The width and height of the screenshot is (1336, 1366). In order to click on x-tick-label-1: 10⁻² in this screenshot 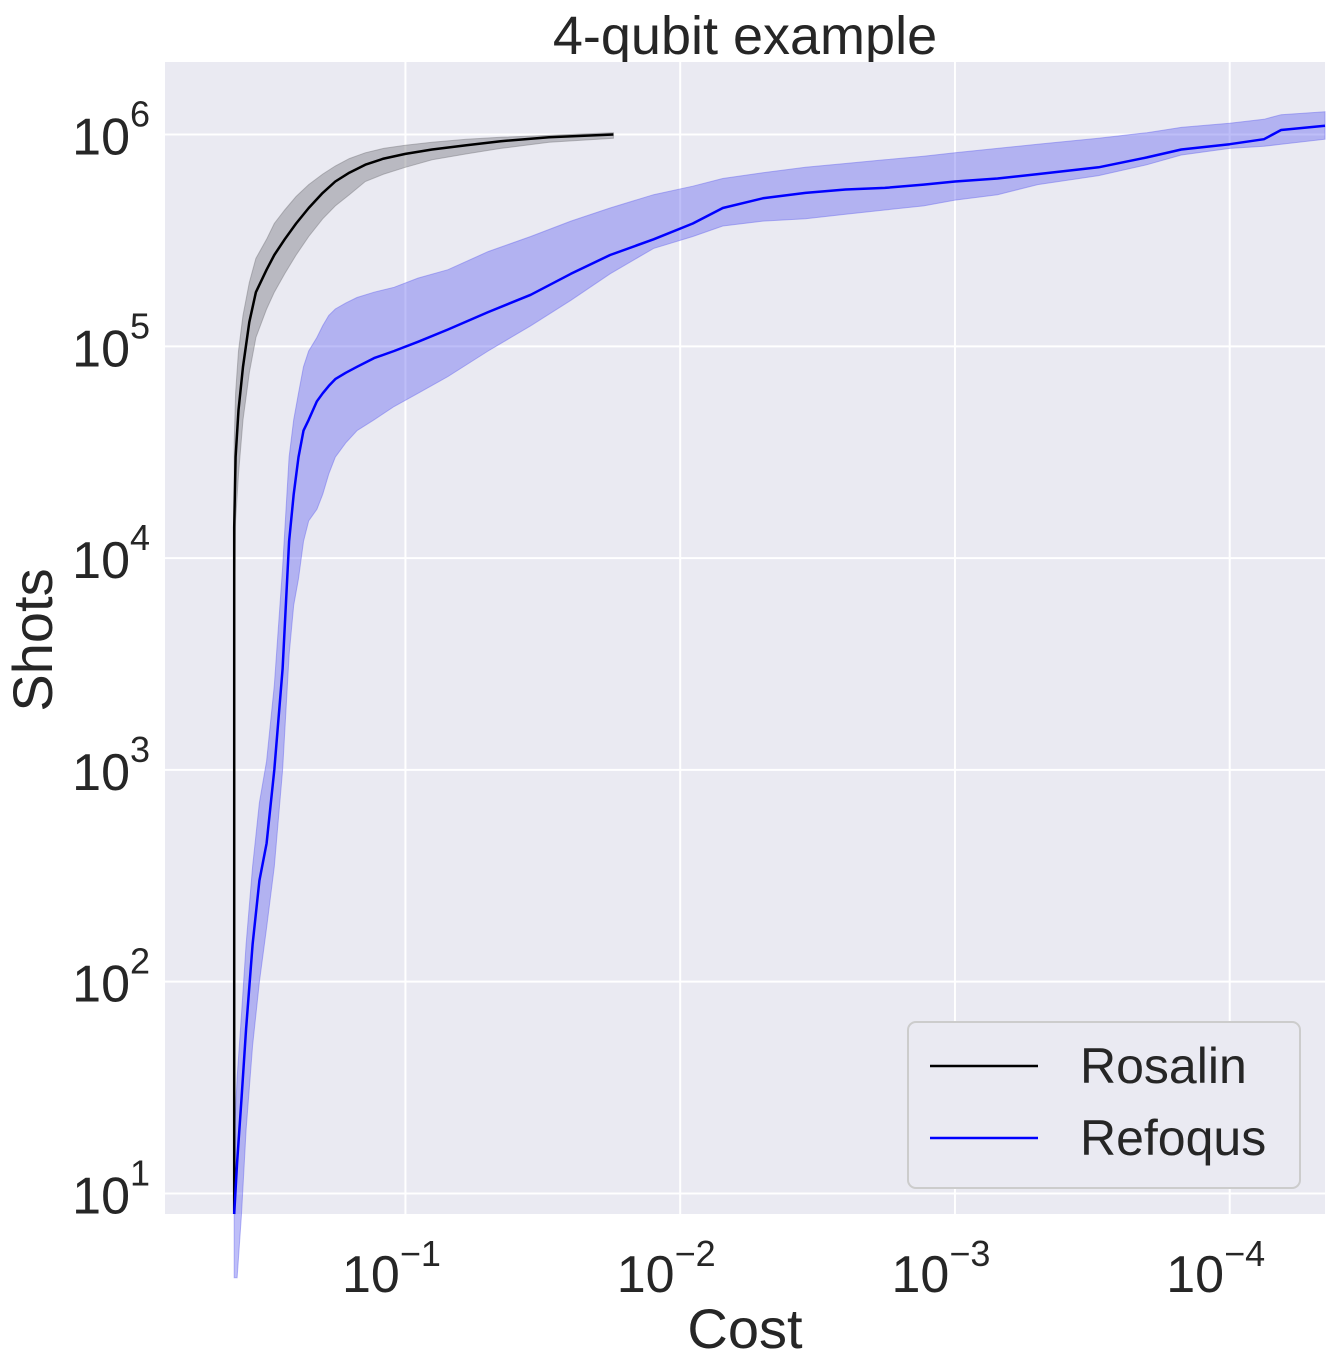, I will do `click(666, 1268)`.